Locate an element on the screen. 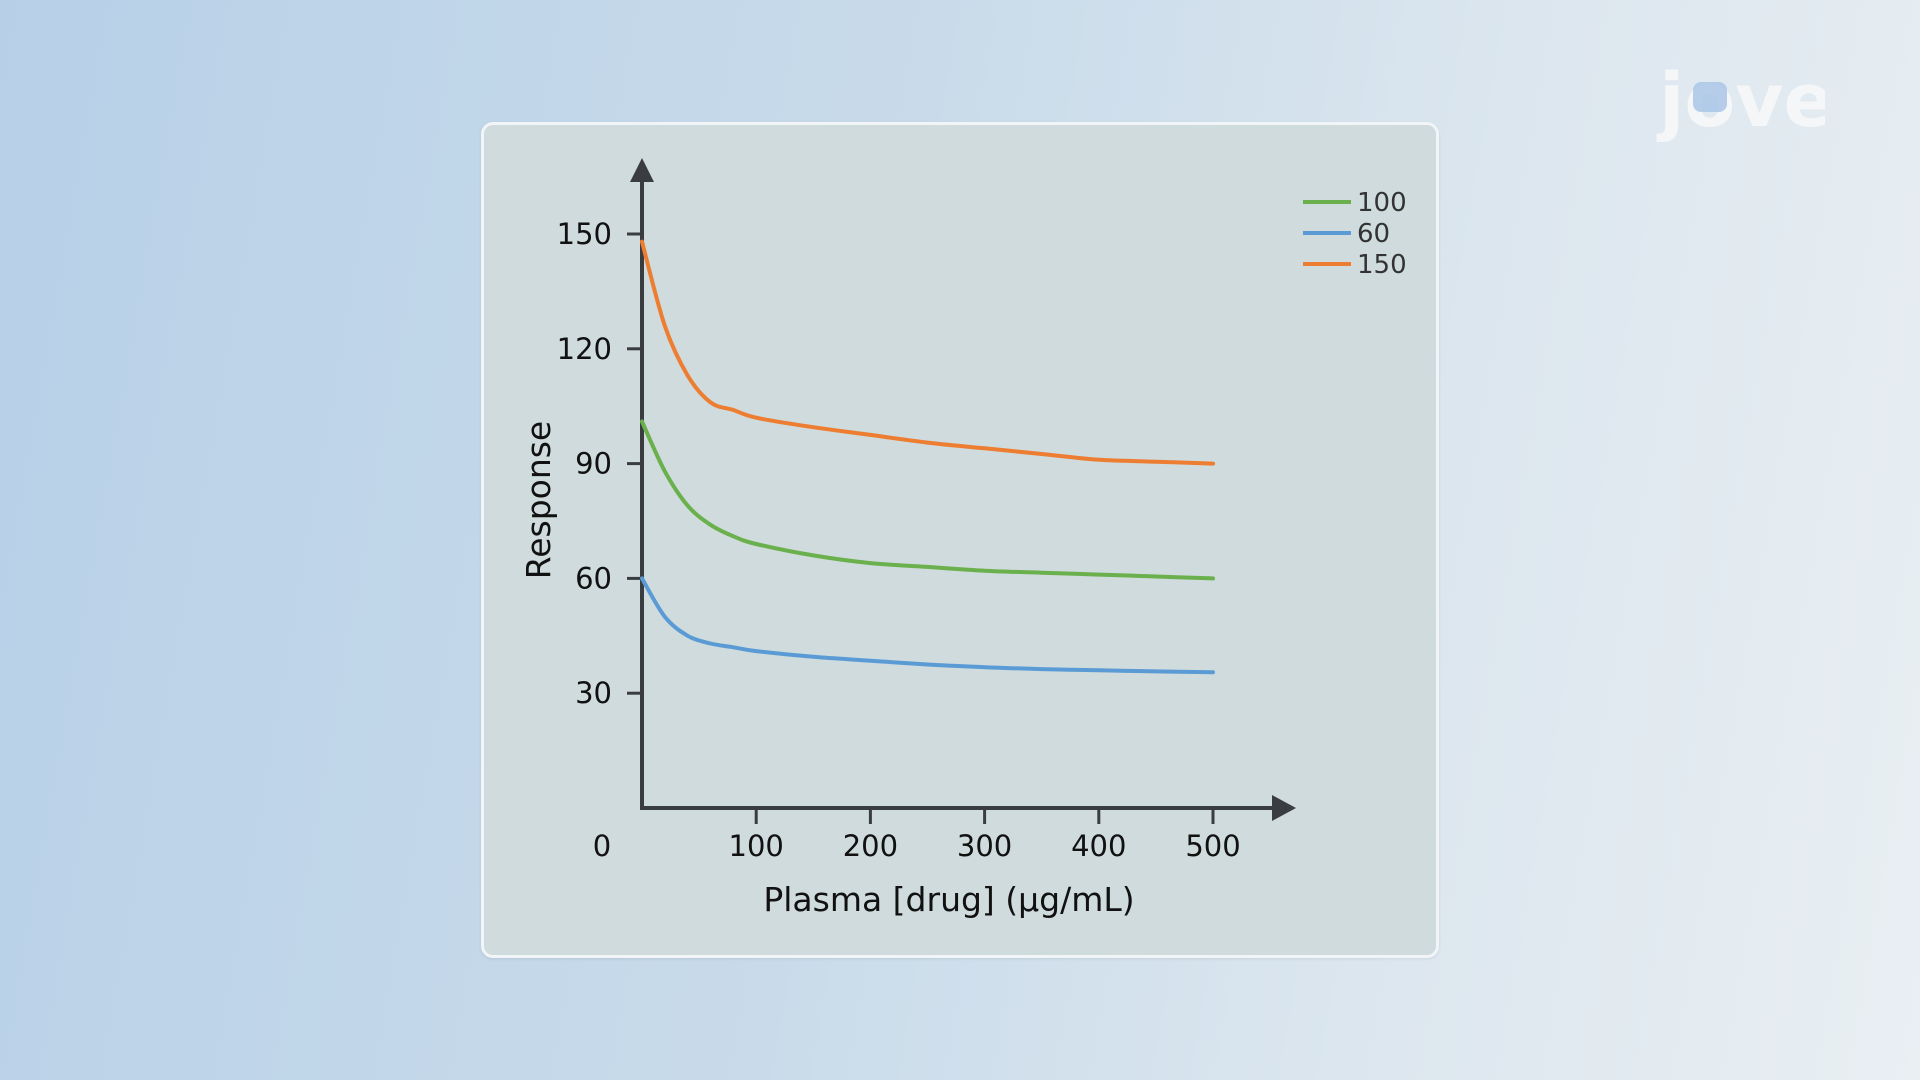 This screenshot has width=1920, height=1080. jove-logo: jove is located at coordinates (1740, 101).